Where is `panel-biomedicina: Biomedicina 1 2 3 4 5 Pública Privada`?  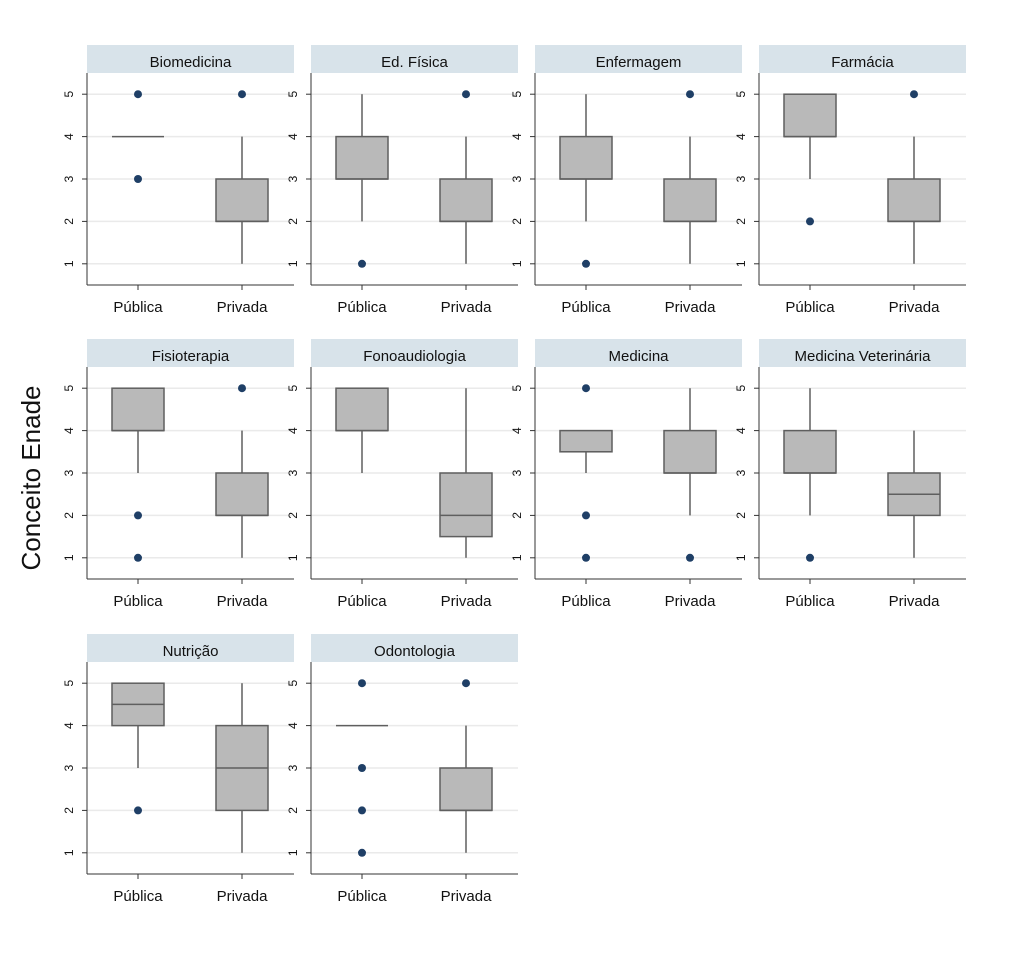 panel-biomedicina: Biomedicina 1 2 3 4 5 Pública Privada is located at coordinates (178, 180).